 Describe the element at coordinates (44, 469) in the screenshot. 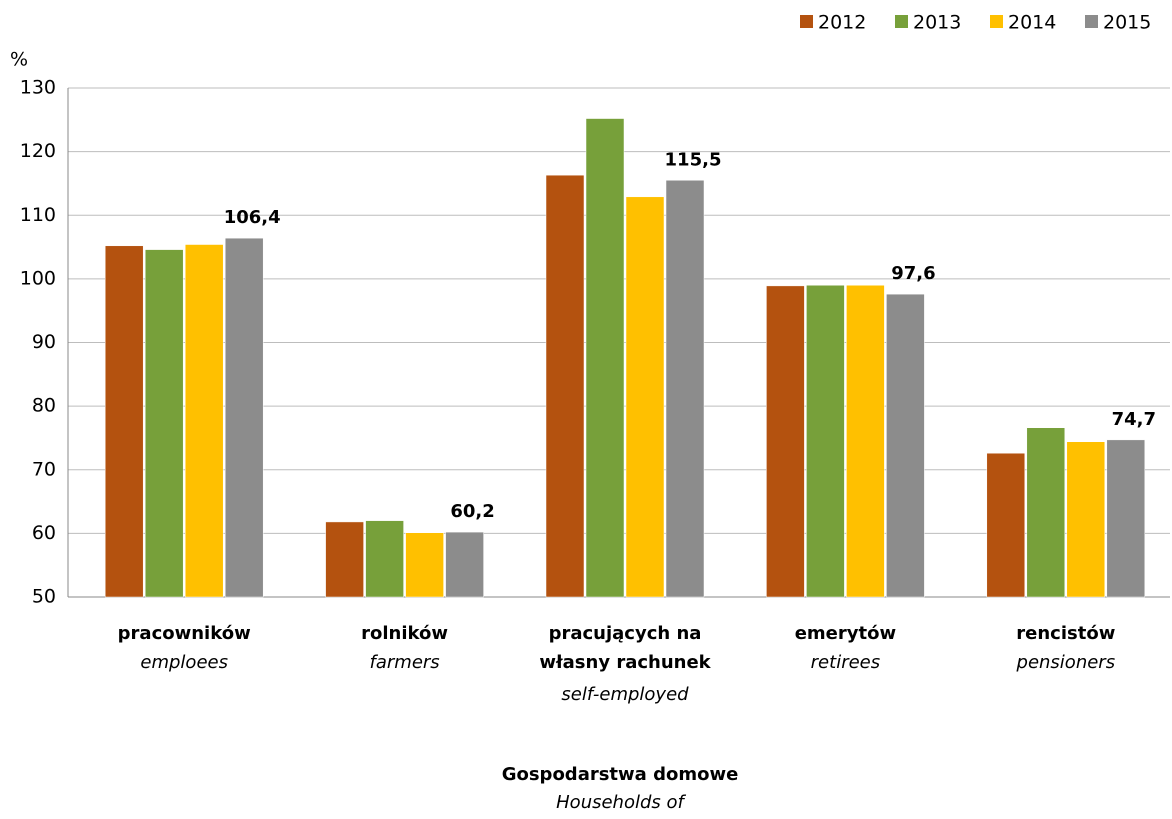

I see `y-tick-label: 70` at that location.